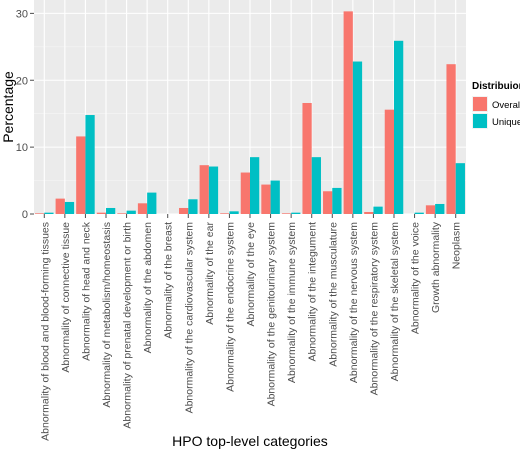  I want to click on x-tick-label: Abnormality of head and neck, so click(86, 291).